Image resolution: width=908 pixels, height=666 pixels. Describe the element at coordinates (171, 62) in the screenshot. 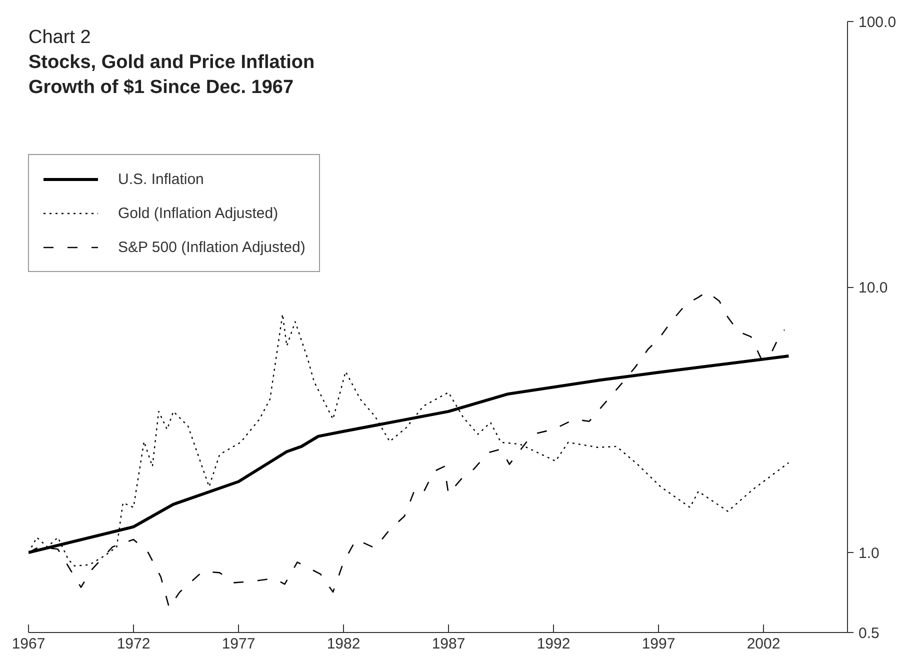

I see `text: Stocks, Gold and Price Inflation` at that location.